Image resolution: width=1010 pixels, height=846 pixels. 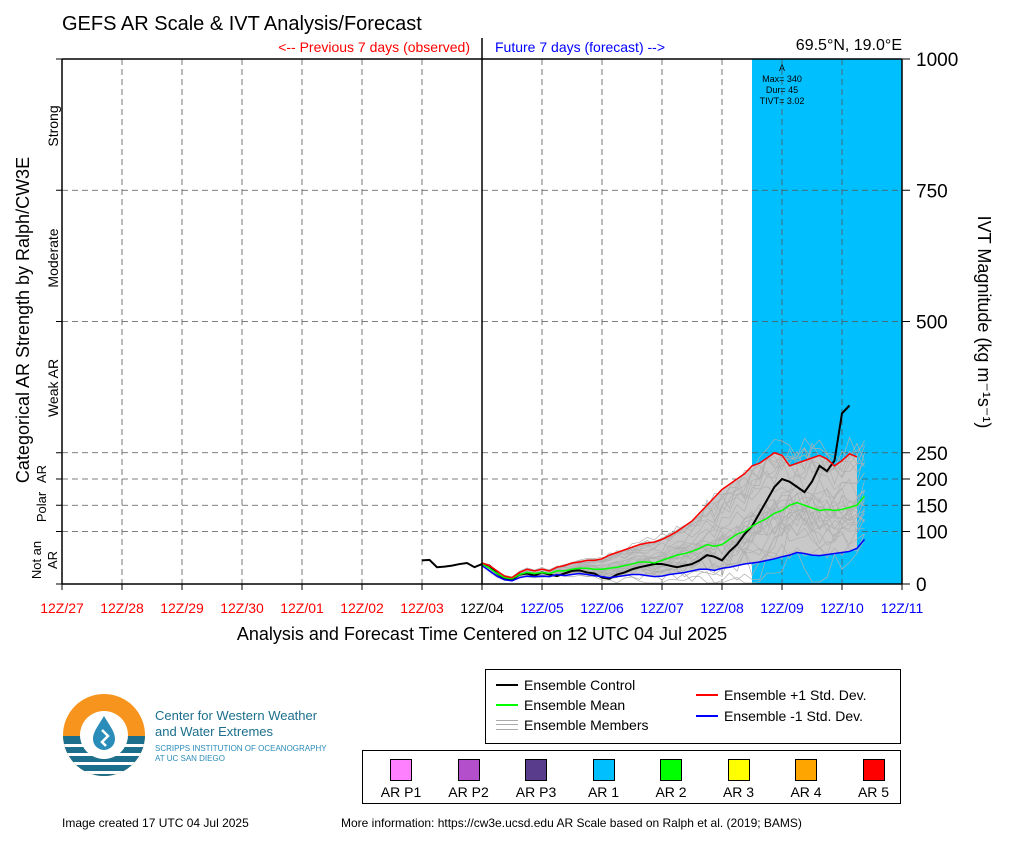 I want to click on ar-scale-legend: AR P1 AR P2 AR P3 AR 1 AR 2 AR 3 AR 4 AR 5, so click(x=631, y=777).